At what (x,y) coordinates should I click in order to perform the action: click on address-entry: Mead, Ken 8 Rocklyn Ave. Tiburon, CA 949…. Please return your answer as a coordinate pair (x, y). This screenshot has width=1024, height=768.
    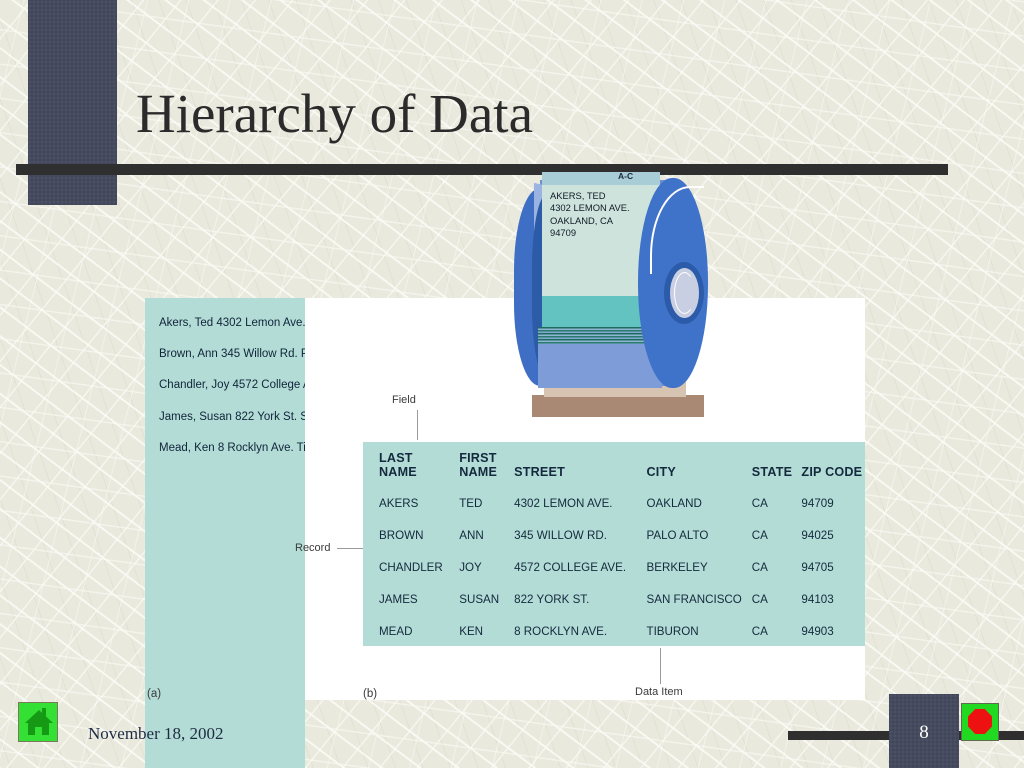
    Looking at the image, I should click on (232, 447).